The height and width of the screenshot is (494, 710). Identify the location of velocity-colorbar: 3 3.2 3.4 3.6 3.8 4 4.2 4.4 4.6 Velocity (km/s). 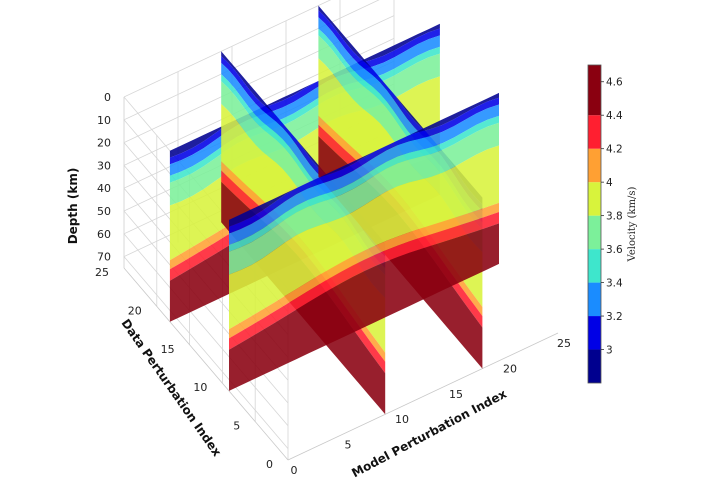
(612, 224).